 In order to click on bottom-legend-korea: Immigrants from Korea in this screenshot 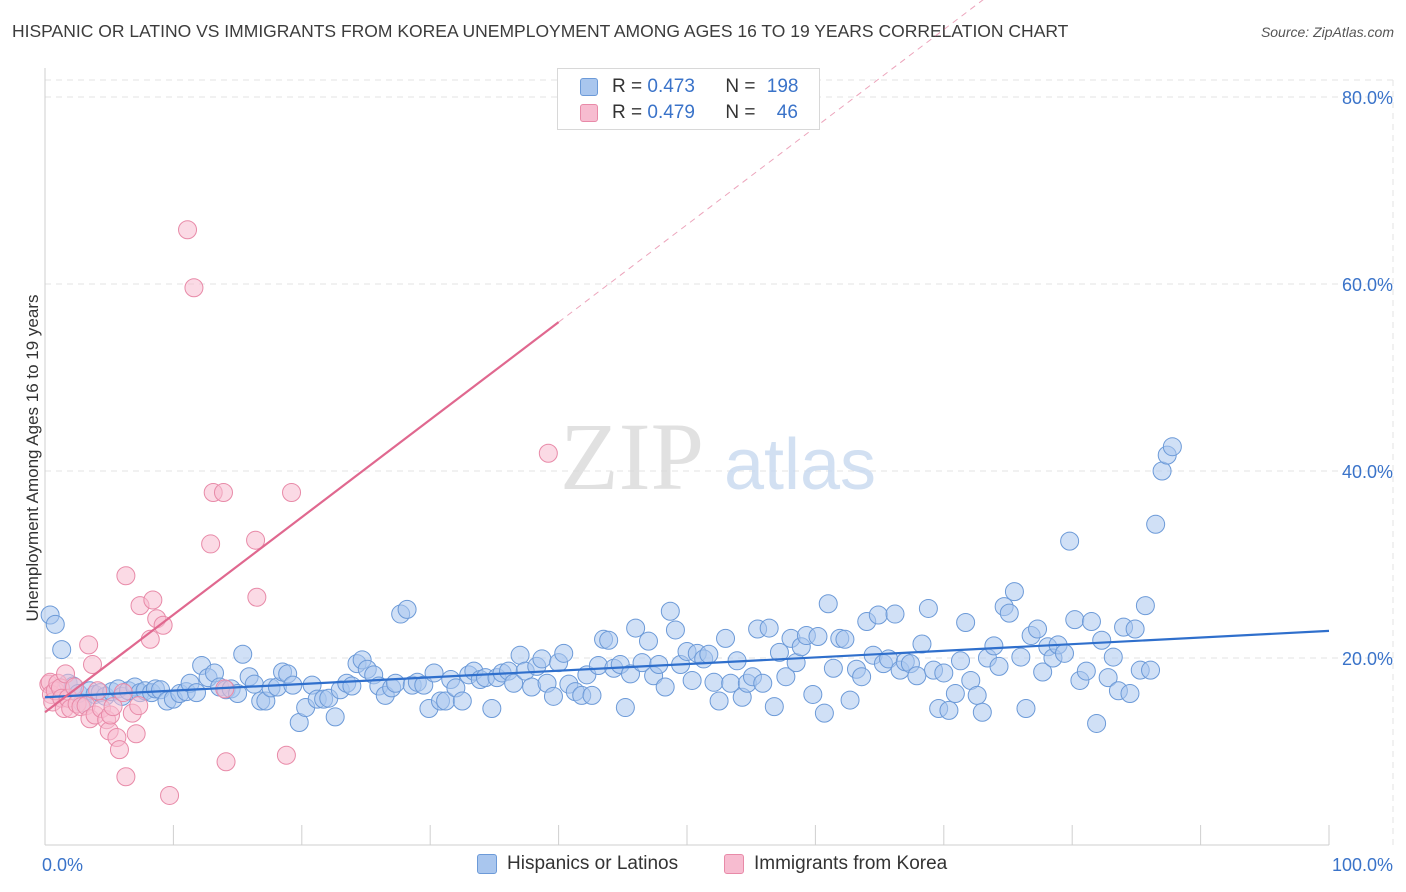, I will do `click(835, 864)`.